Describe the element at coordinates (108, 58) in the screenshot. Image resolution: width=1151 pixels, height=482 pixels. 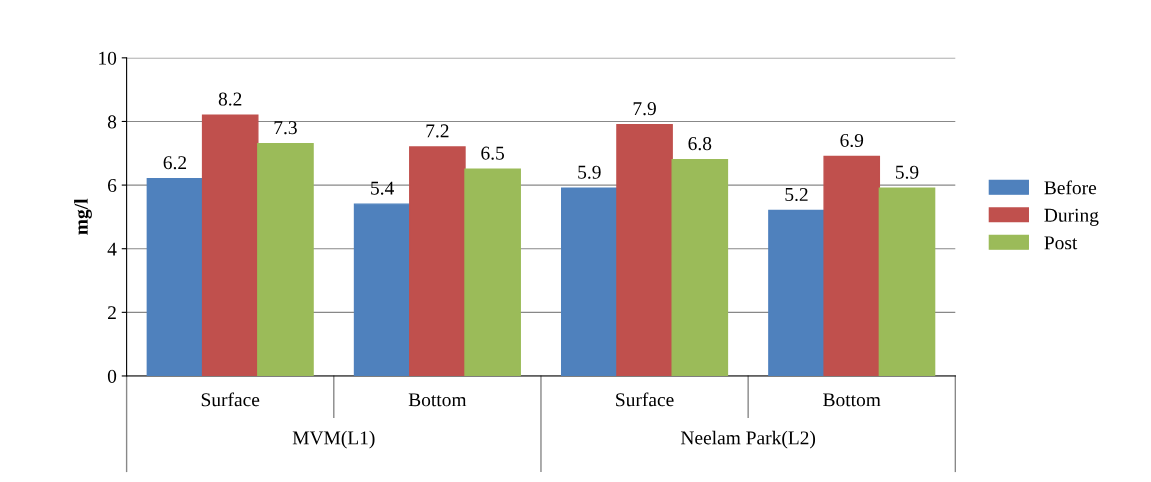
I see `y-tick-label: 10` at that location.